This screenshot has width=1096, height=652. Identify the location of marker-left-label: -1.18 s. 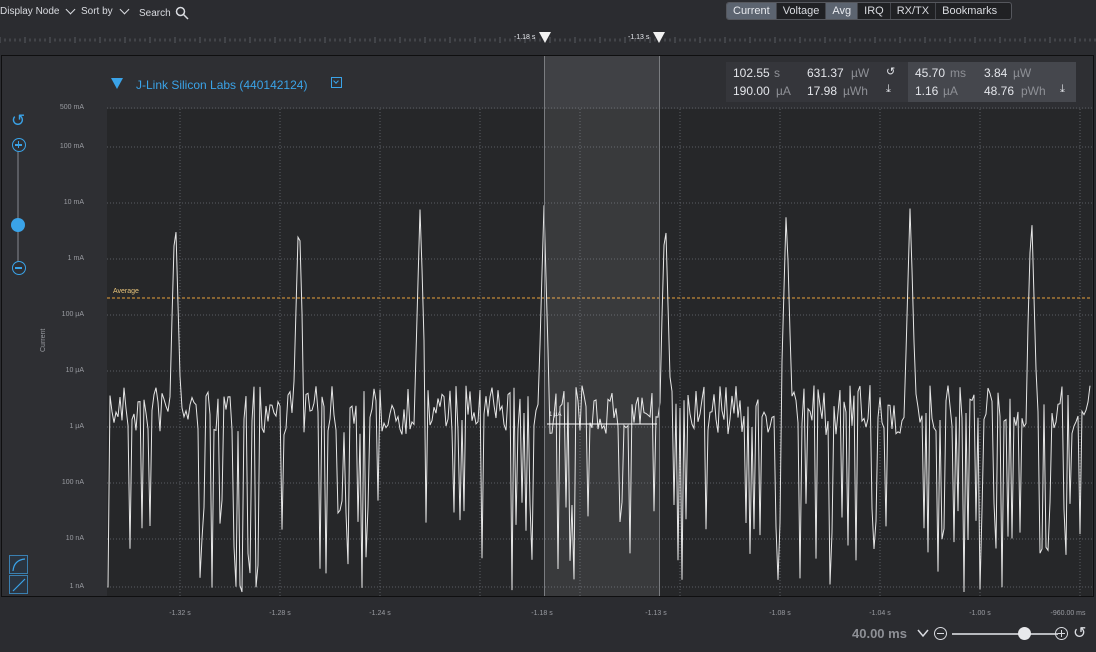
(525, 37).